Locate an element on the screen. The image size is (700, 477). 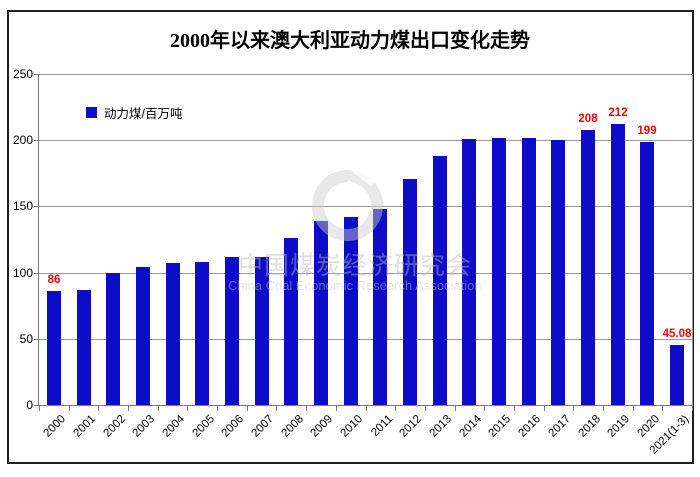
bar-value-label: 212 is located at coordinates (618, 113).